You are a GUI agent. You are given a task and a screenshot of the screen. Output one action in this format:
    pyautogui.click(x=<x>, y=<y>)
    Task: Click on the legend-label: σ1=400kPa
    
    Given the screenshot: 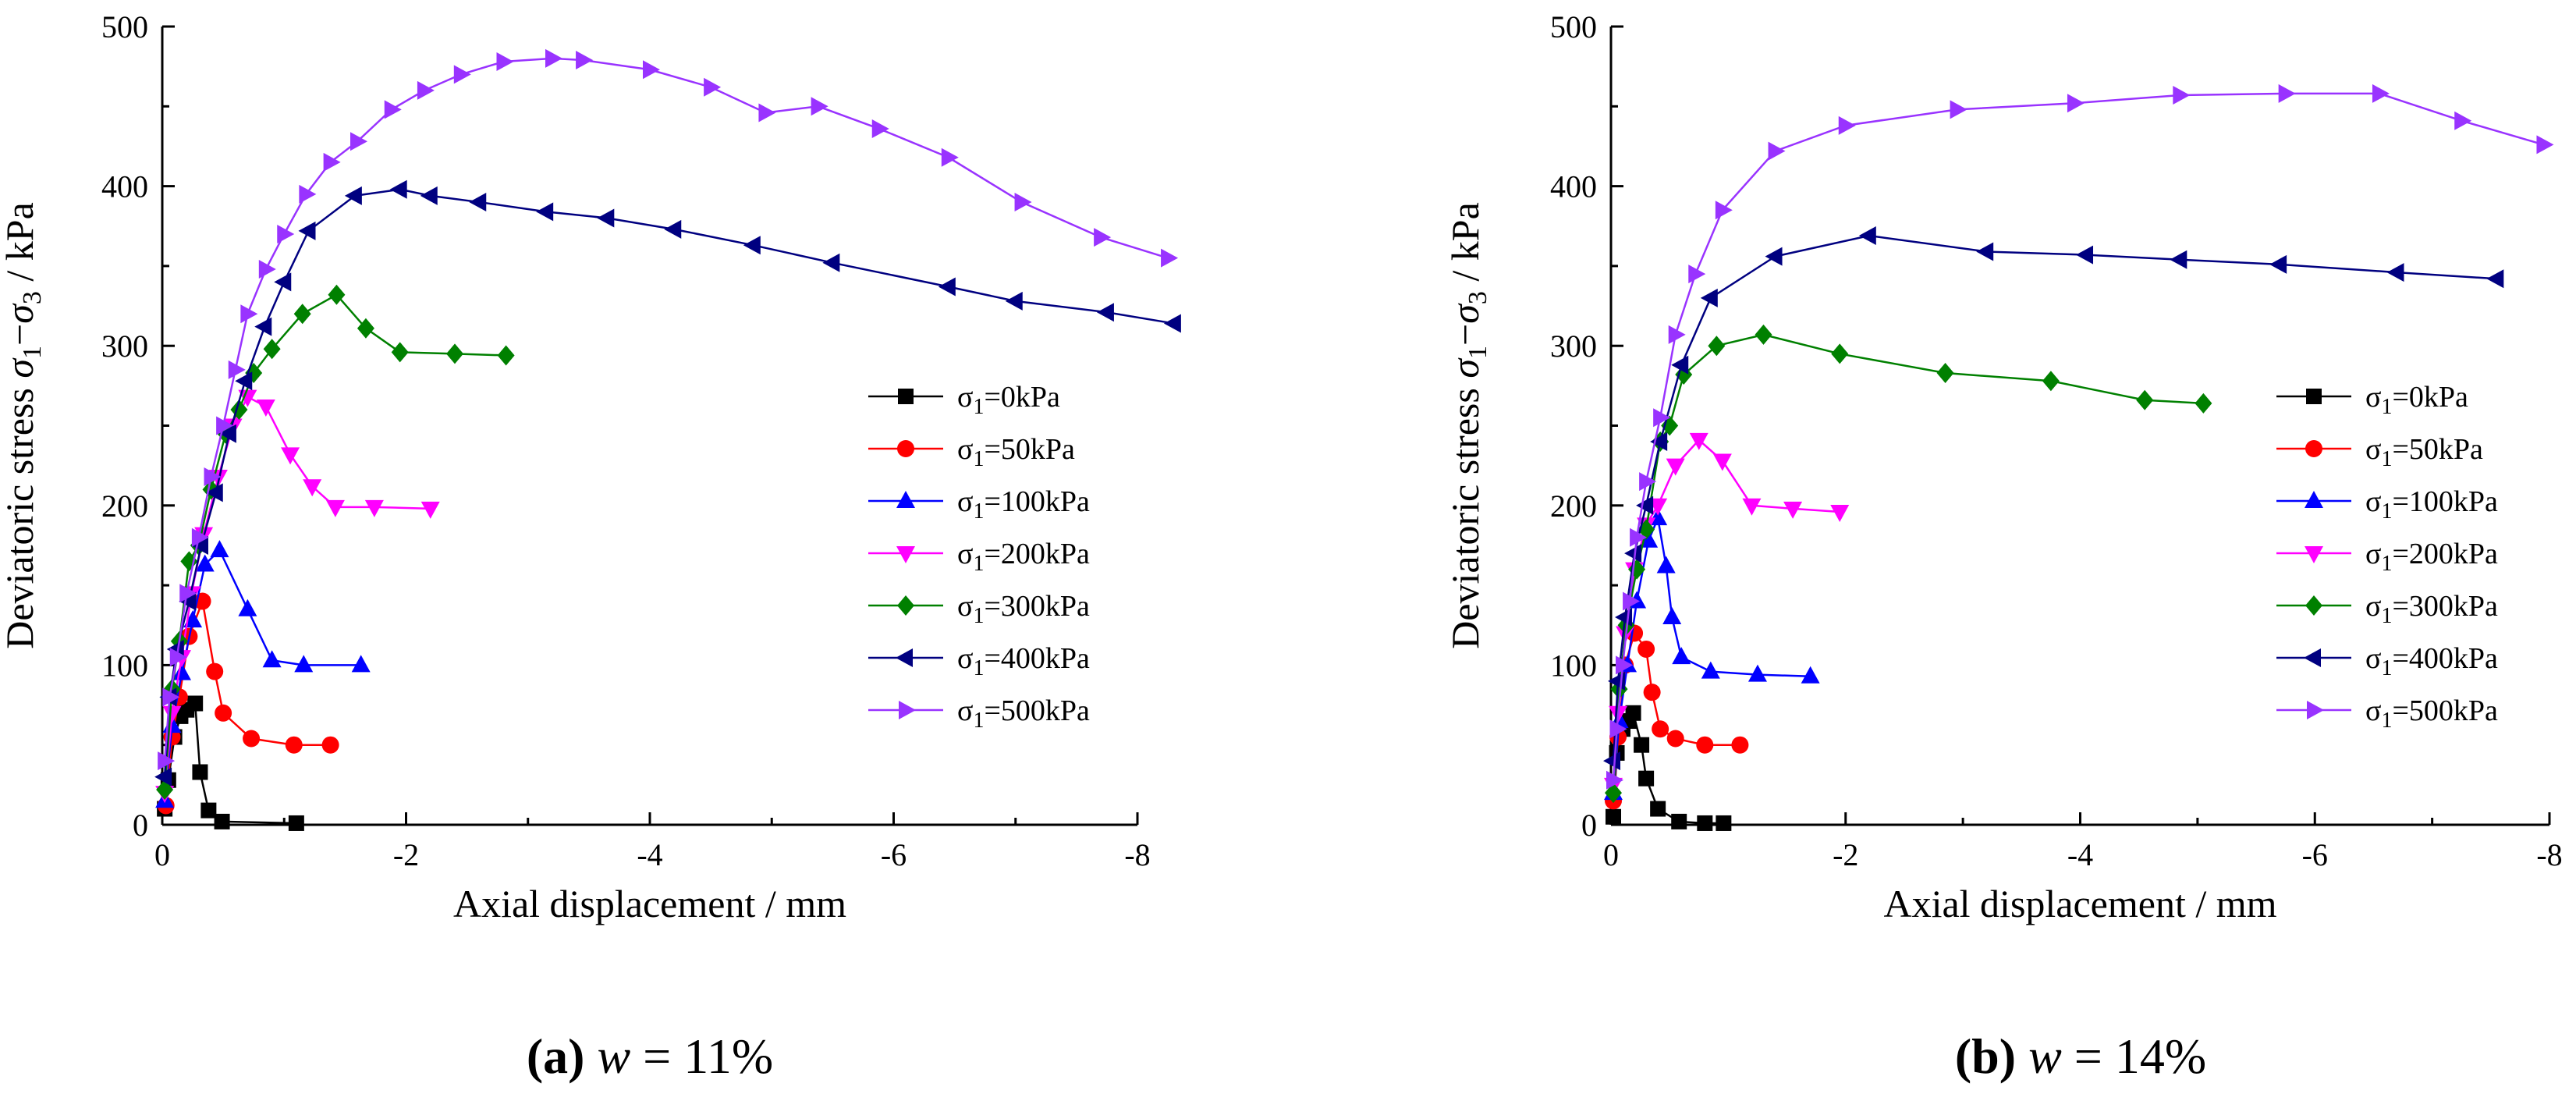 What is the action you would take?
    pyautogui.click(x=1023, y=661)
    